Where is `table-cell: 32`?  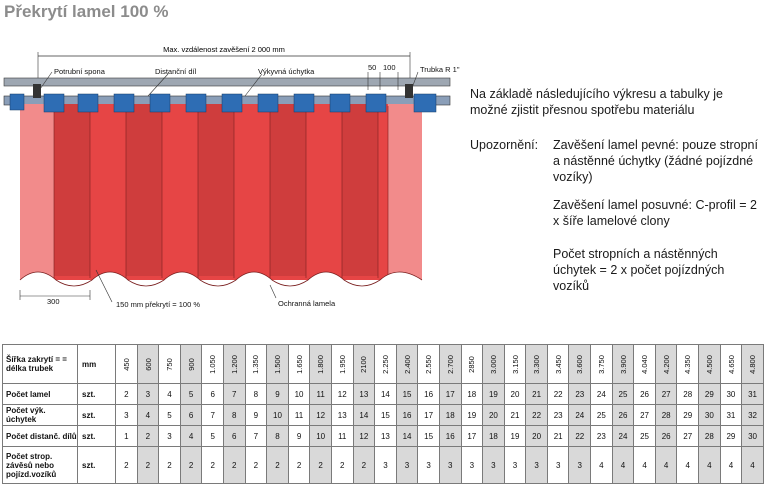
table-cell: 32 is located at coordinates (752, 415).